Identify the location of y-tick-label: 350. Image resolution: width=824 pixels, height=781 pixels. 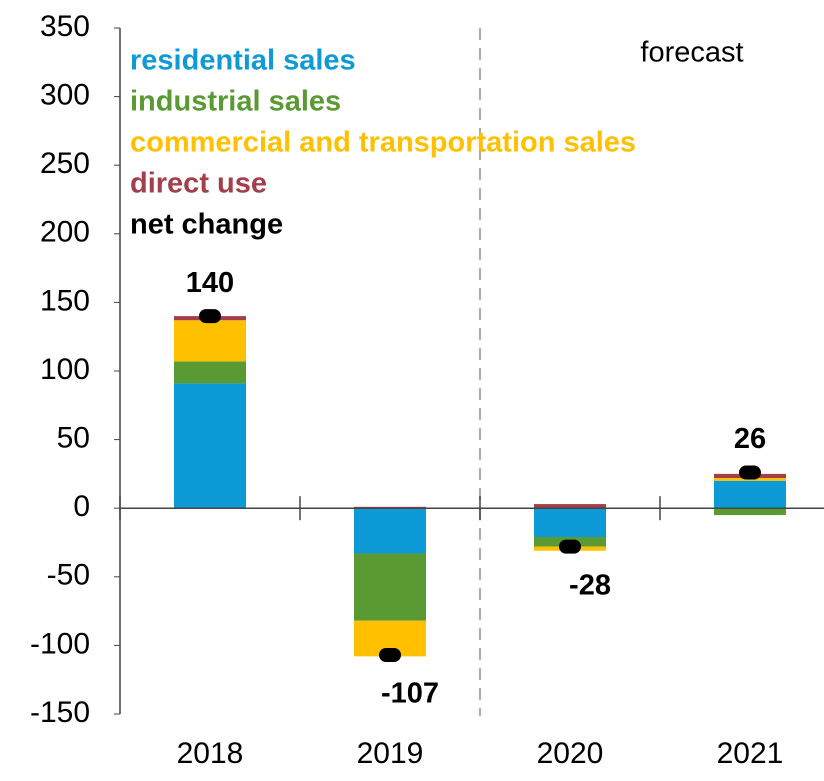
(65, 26).